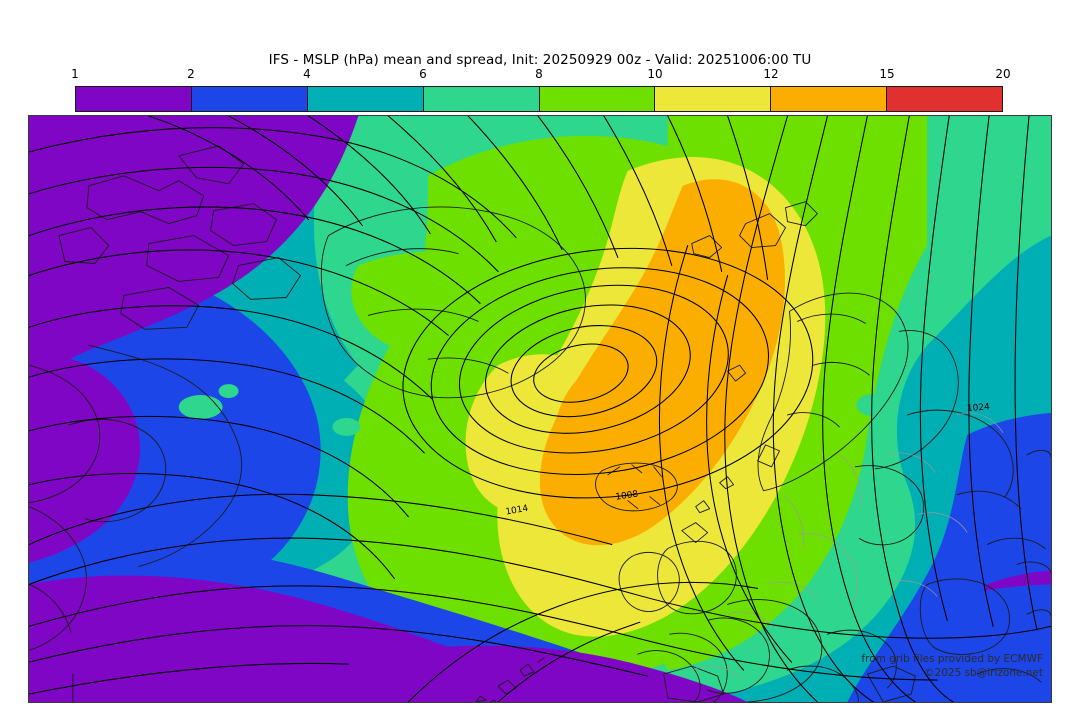 The width and height of the screenshot is (1080, 718). I want to click on contour-innermost, so click(581, 373).